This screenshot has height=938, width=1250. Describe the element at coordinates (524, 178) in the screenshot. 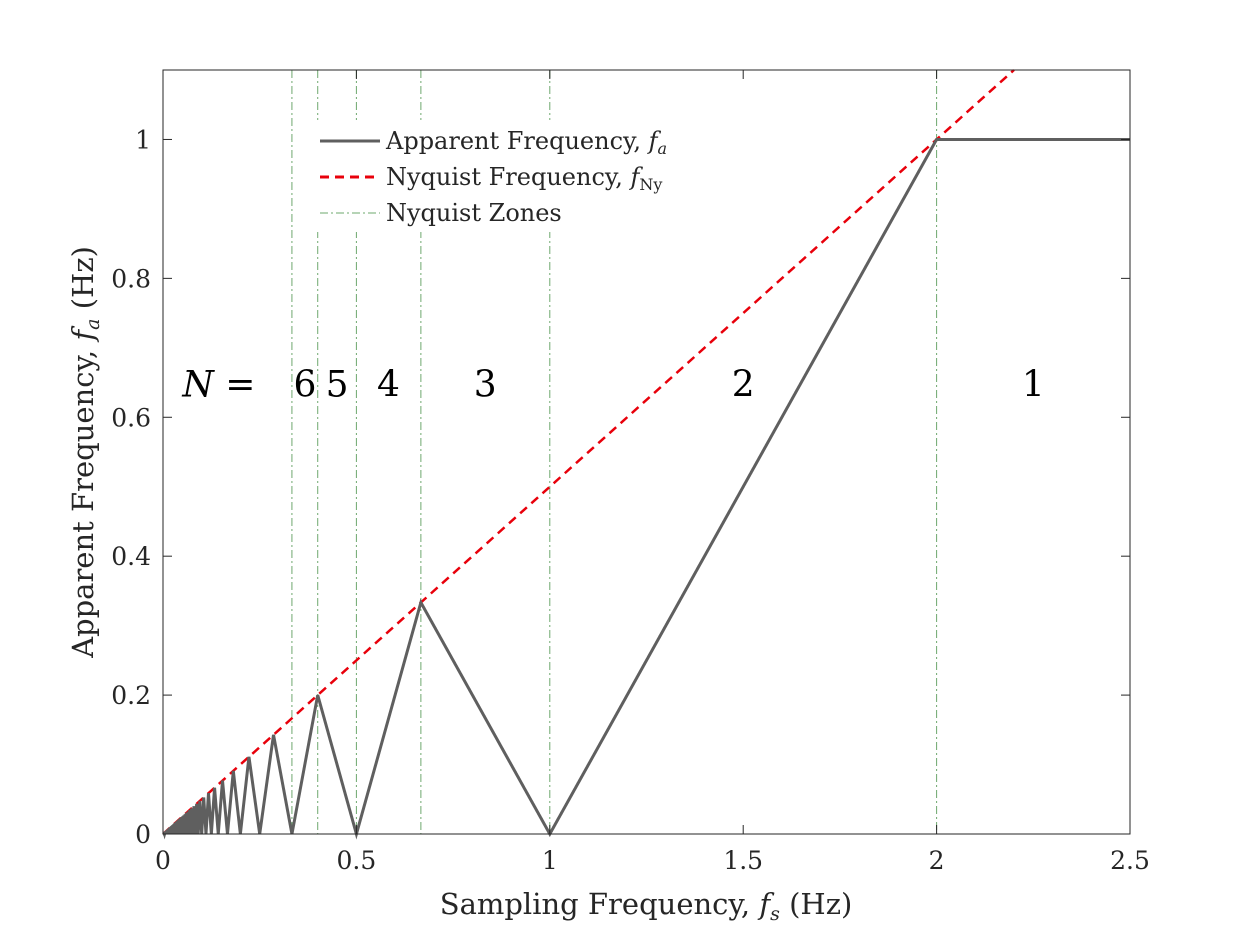

I see `legend-label-nyquist: Nyquist Frequency, fNy` at that location.